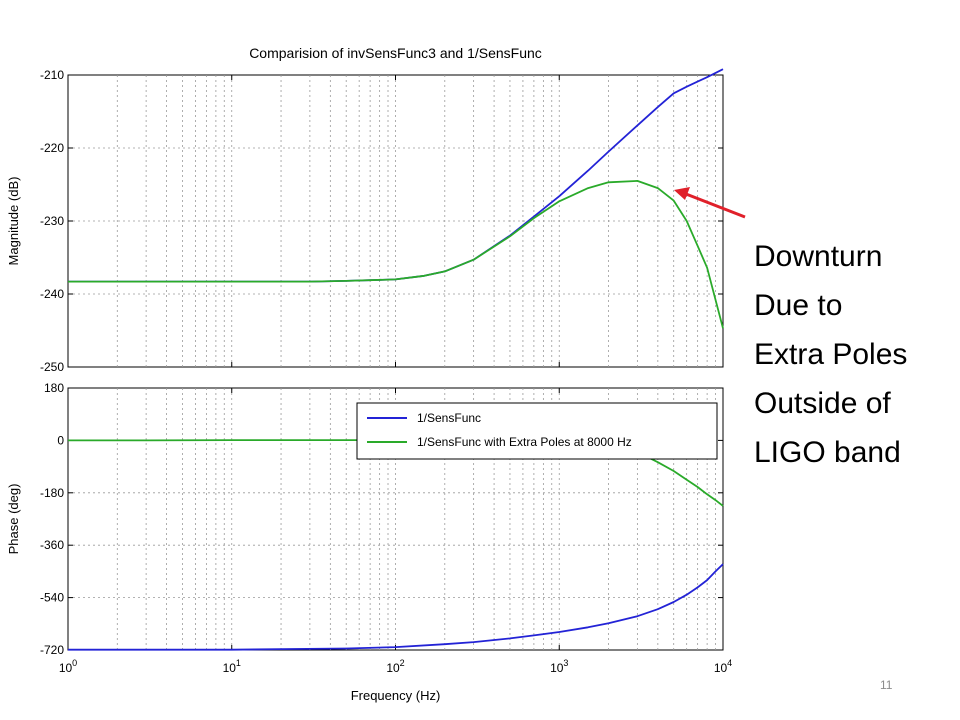 The height and width of the screenshot is (720, 960). I want to click on y-tick-label: -220, so click(52, 148).